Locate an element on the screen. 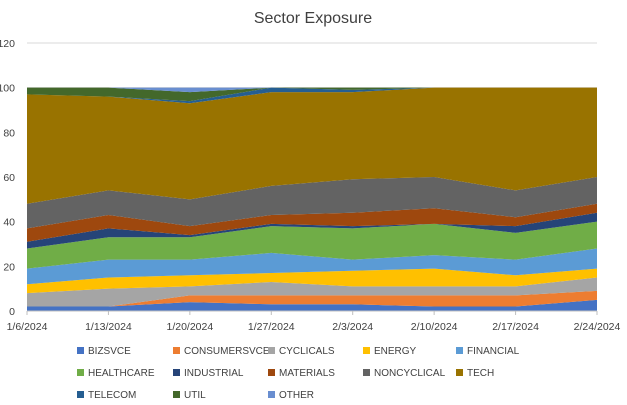  x-tick-label: 2/24/2024 is located at coordinates (597, 327).